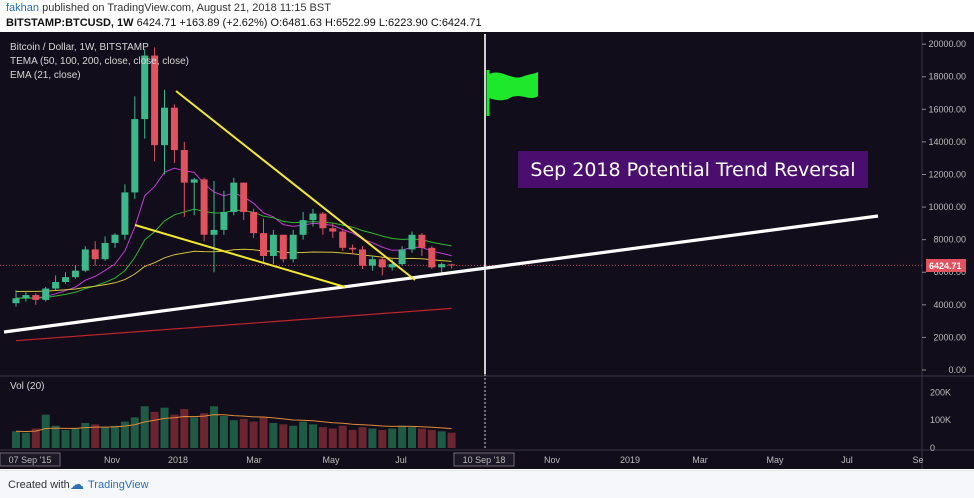  I want to click on x-tick-label: 07 Sep '15, so click(30, 460).